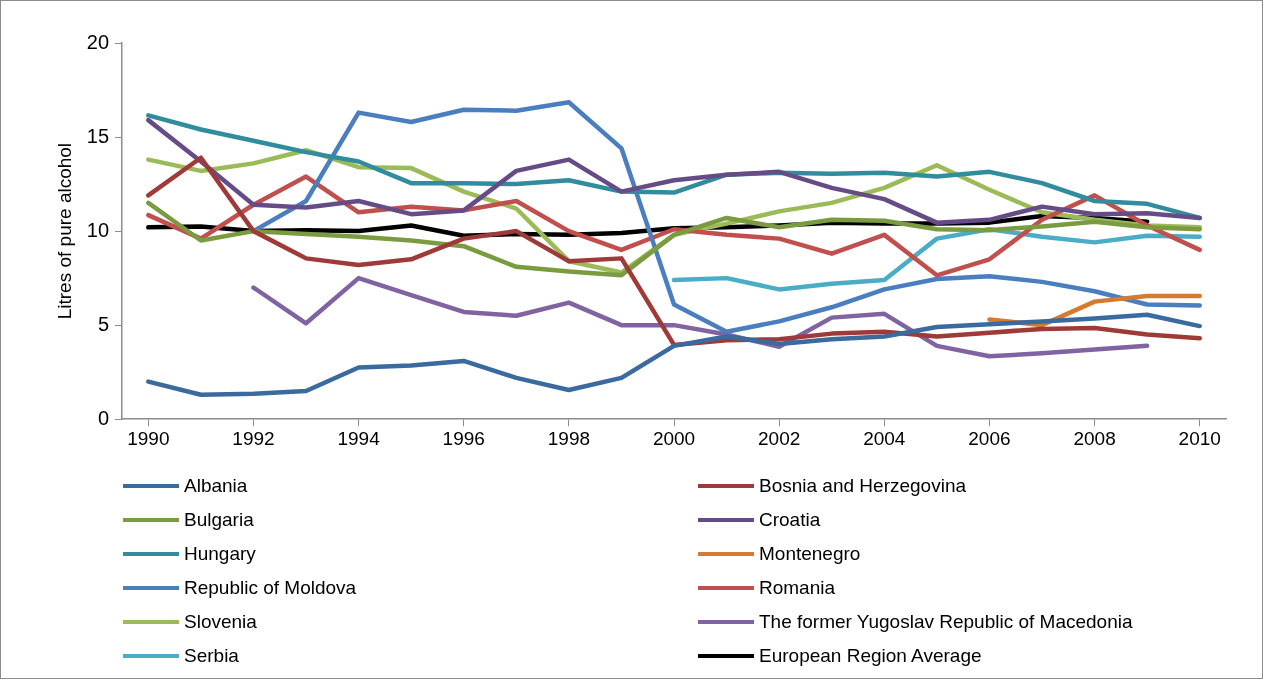  Describe the element at coordinates (569, 438) in the screenshot. I see `x-tick-label: 1998` at that location.